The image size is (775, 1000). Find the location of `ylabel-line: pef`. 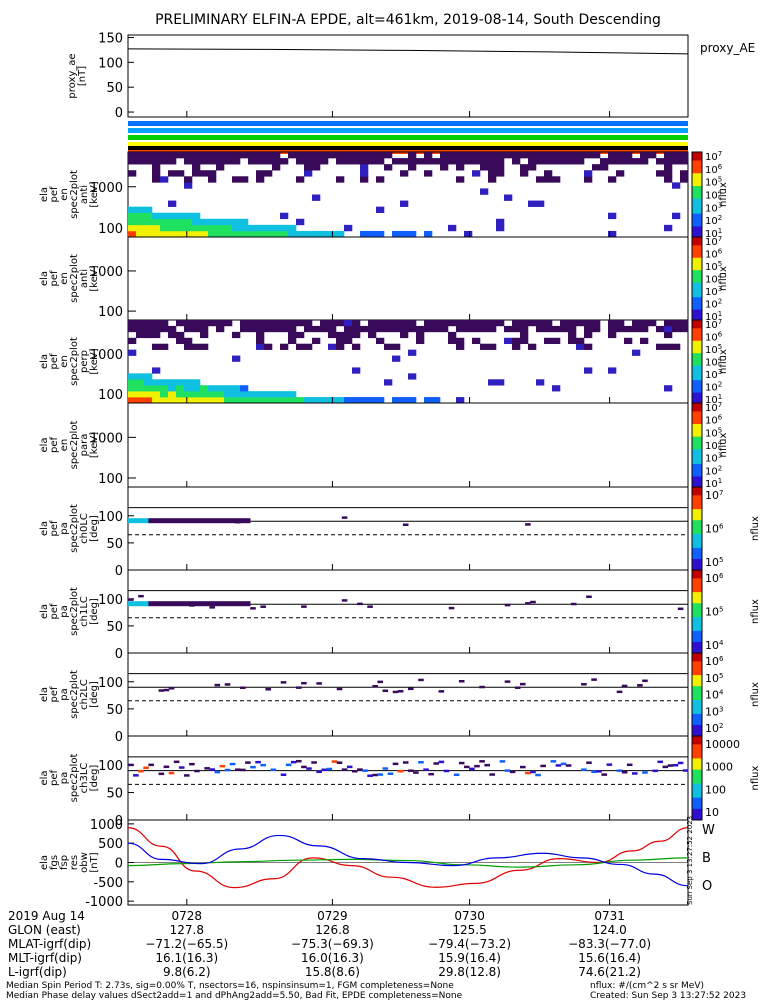

ylabel-line: pef is located at coordinates (54, 611).